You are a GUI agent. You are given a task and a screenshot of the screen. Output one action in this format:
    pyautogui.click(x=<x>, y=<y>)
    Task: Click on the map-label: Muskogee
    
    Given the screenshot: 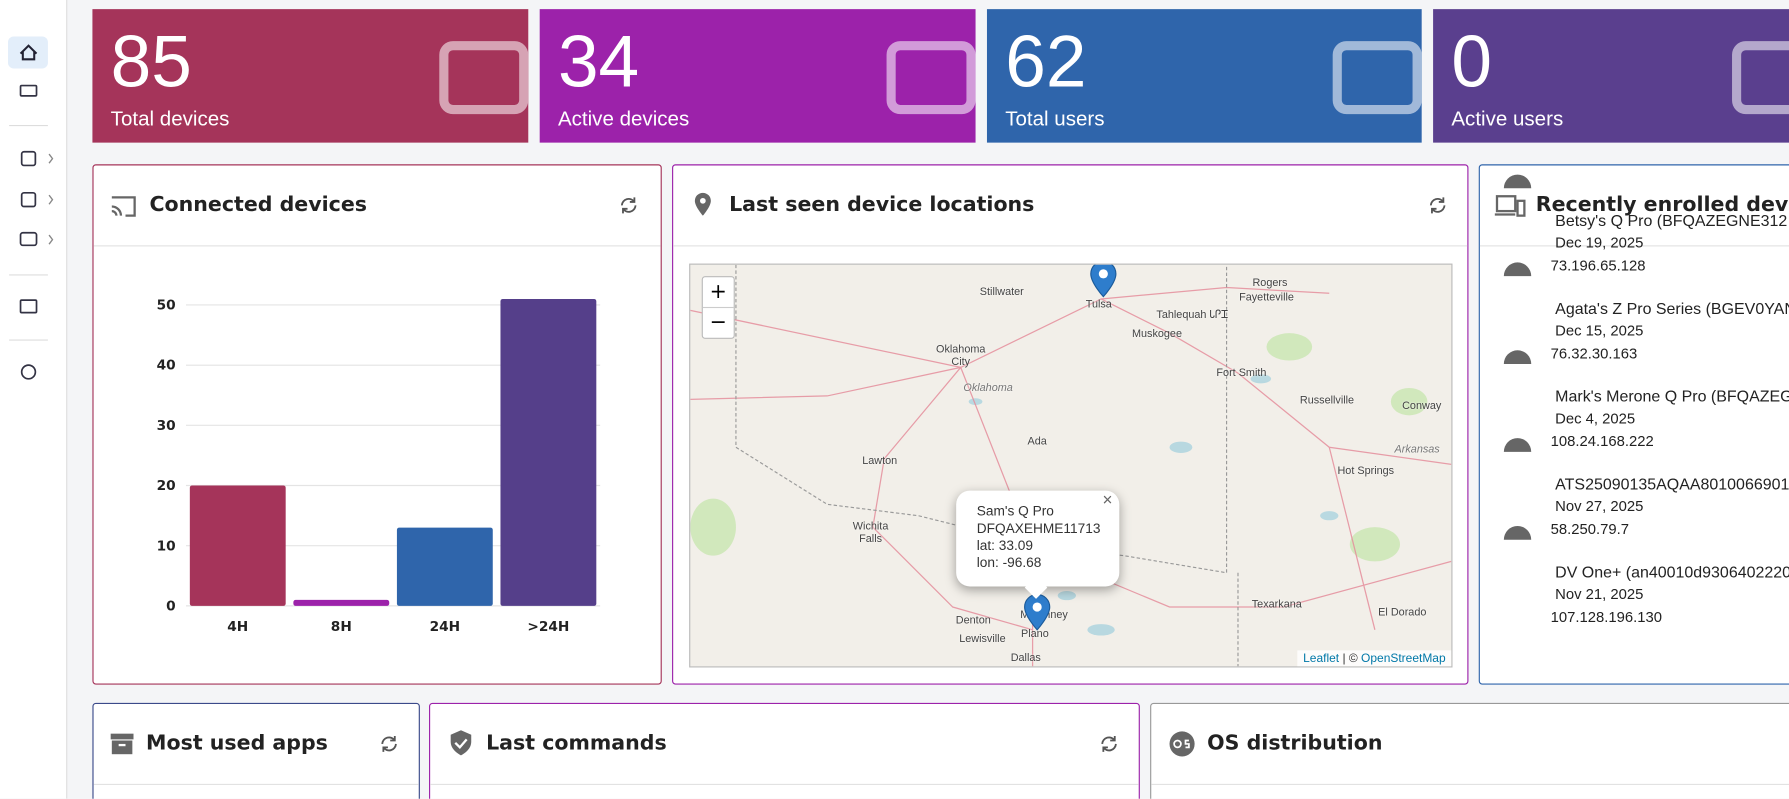 What is the action you would take?
    pyautogui.click(x=1156, y=334)
    